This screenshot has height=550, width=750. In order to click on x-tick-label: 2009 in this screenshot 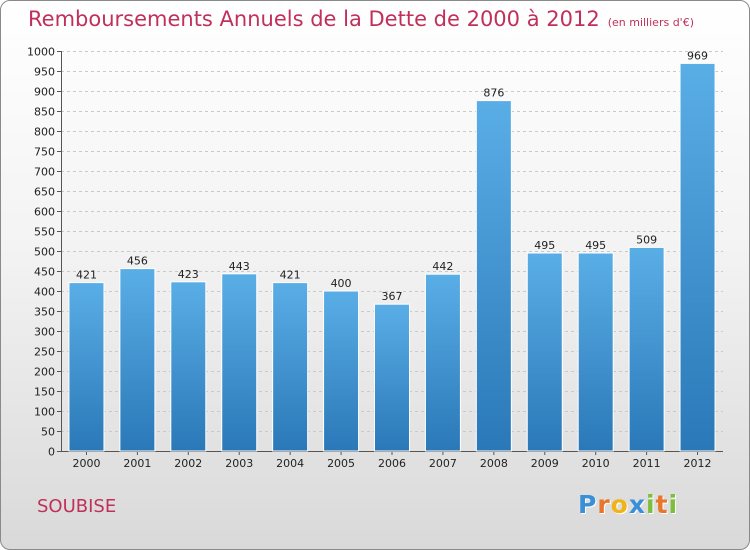, I will do `click(545, 463)`.